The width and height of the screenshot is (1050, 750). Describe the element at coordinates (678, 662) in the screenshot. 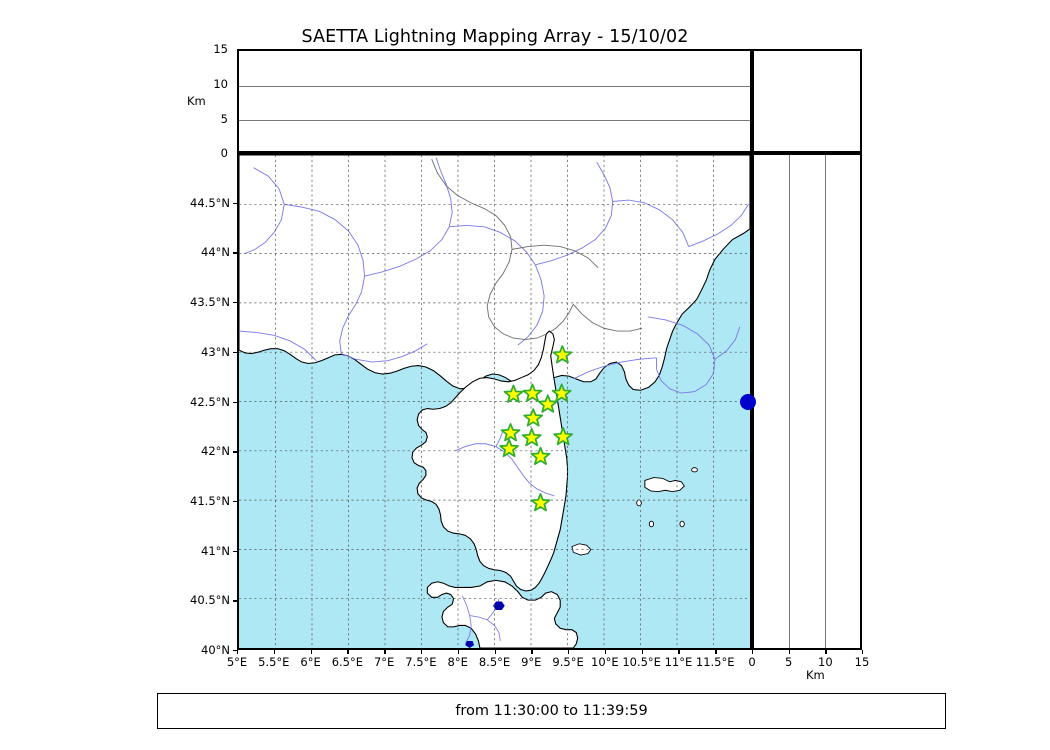

I see `lon-tick-11°E: 11°E` at that location.